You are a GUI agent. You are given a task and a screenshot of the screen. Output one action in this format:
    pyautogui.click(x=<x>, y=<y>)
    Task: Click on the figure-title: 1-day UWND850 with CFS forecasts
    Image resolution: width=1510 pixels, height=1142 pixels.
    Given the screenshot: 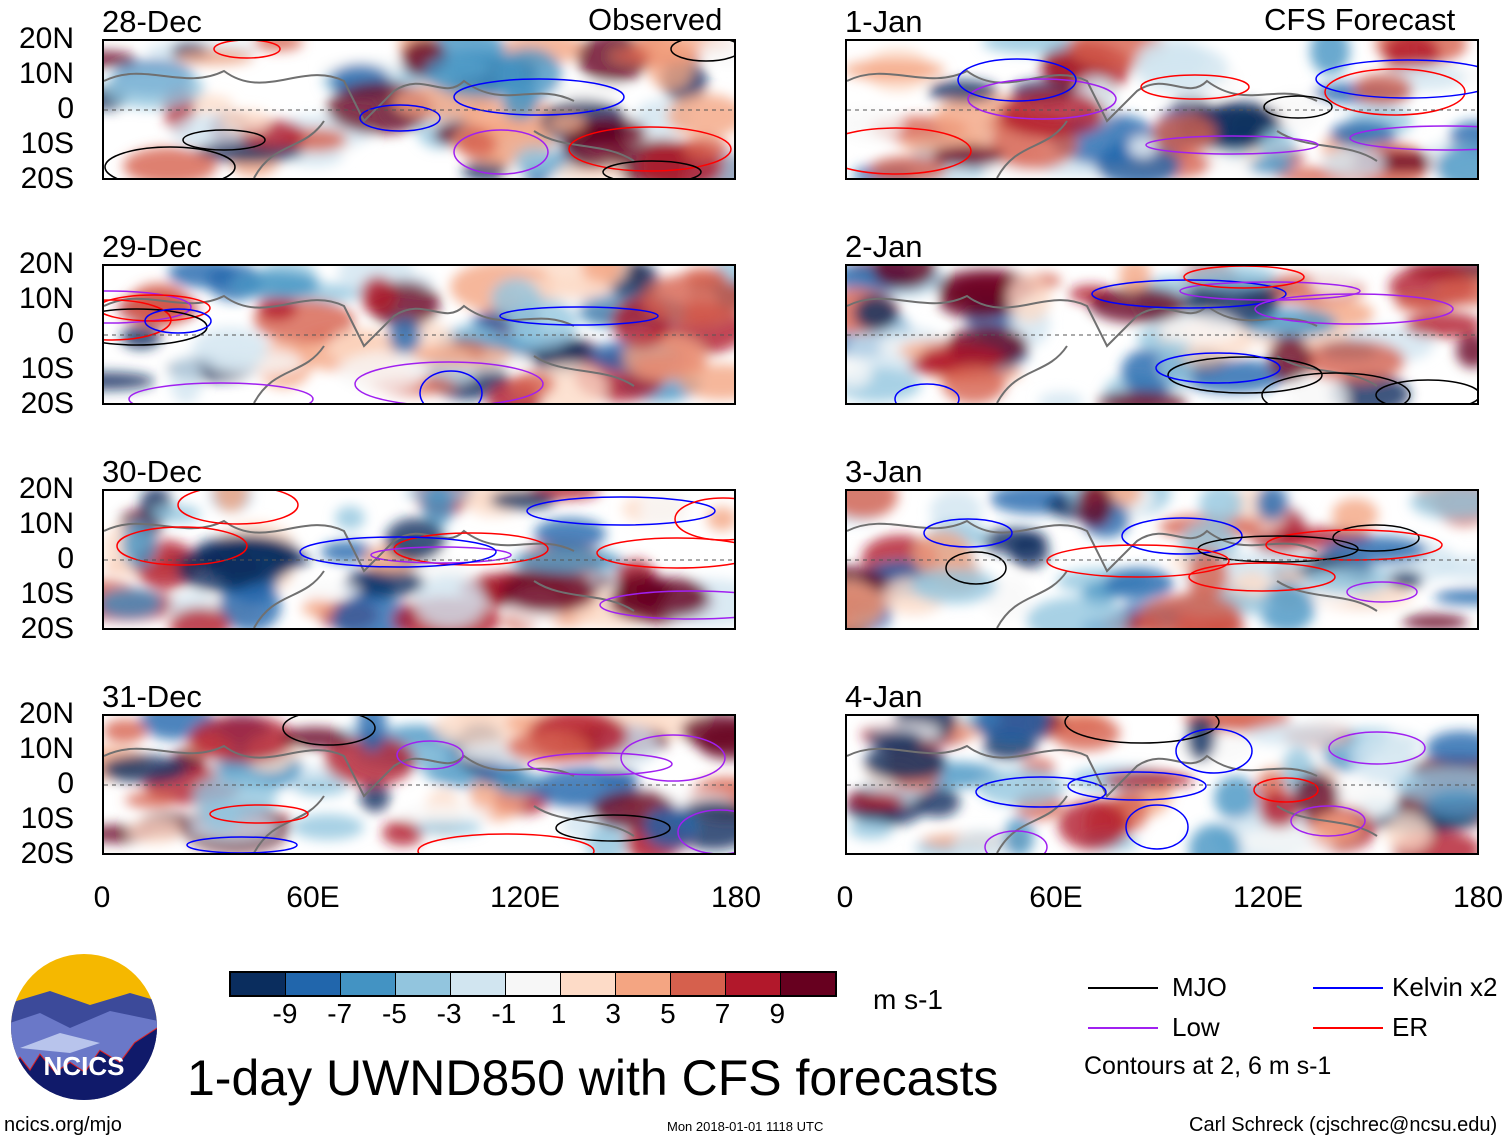 What is the action you would take?
    pyautogui.click(x=593, y=1078)
    